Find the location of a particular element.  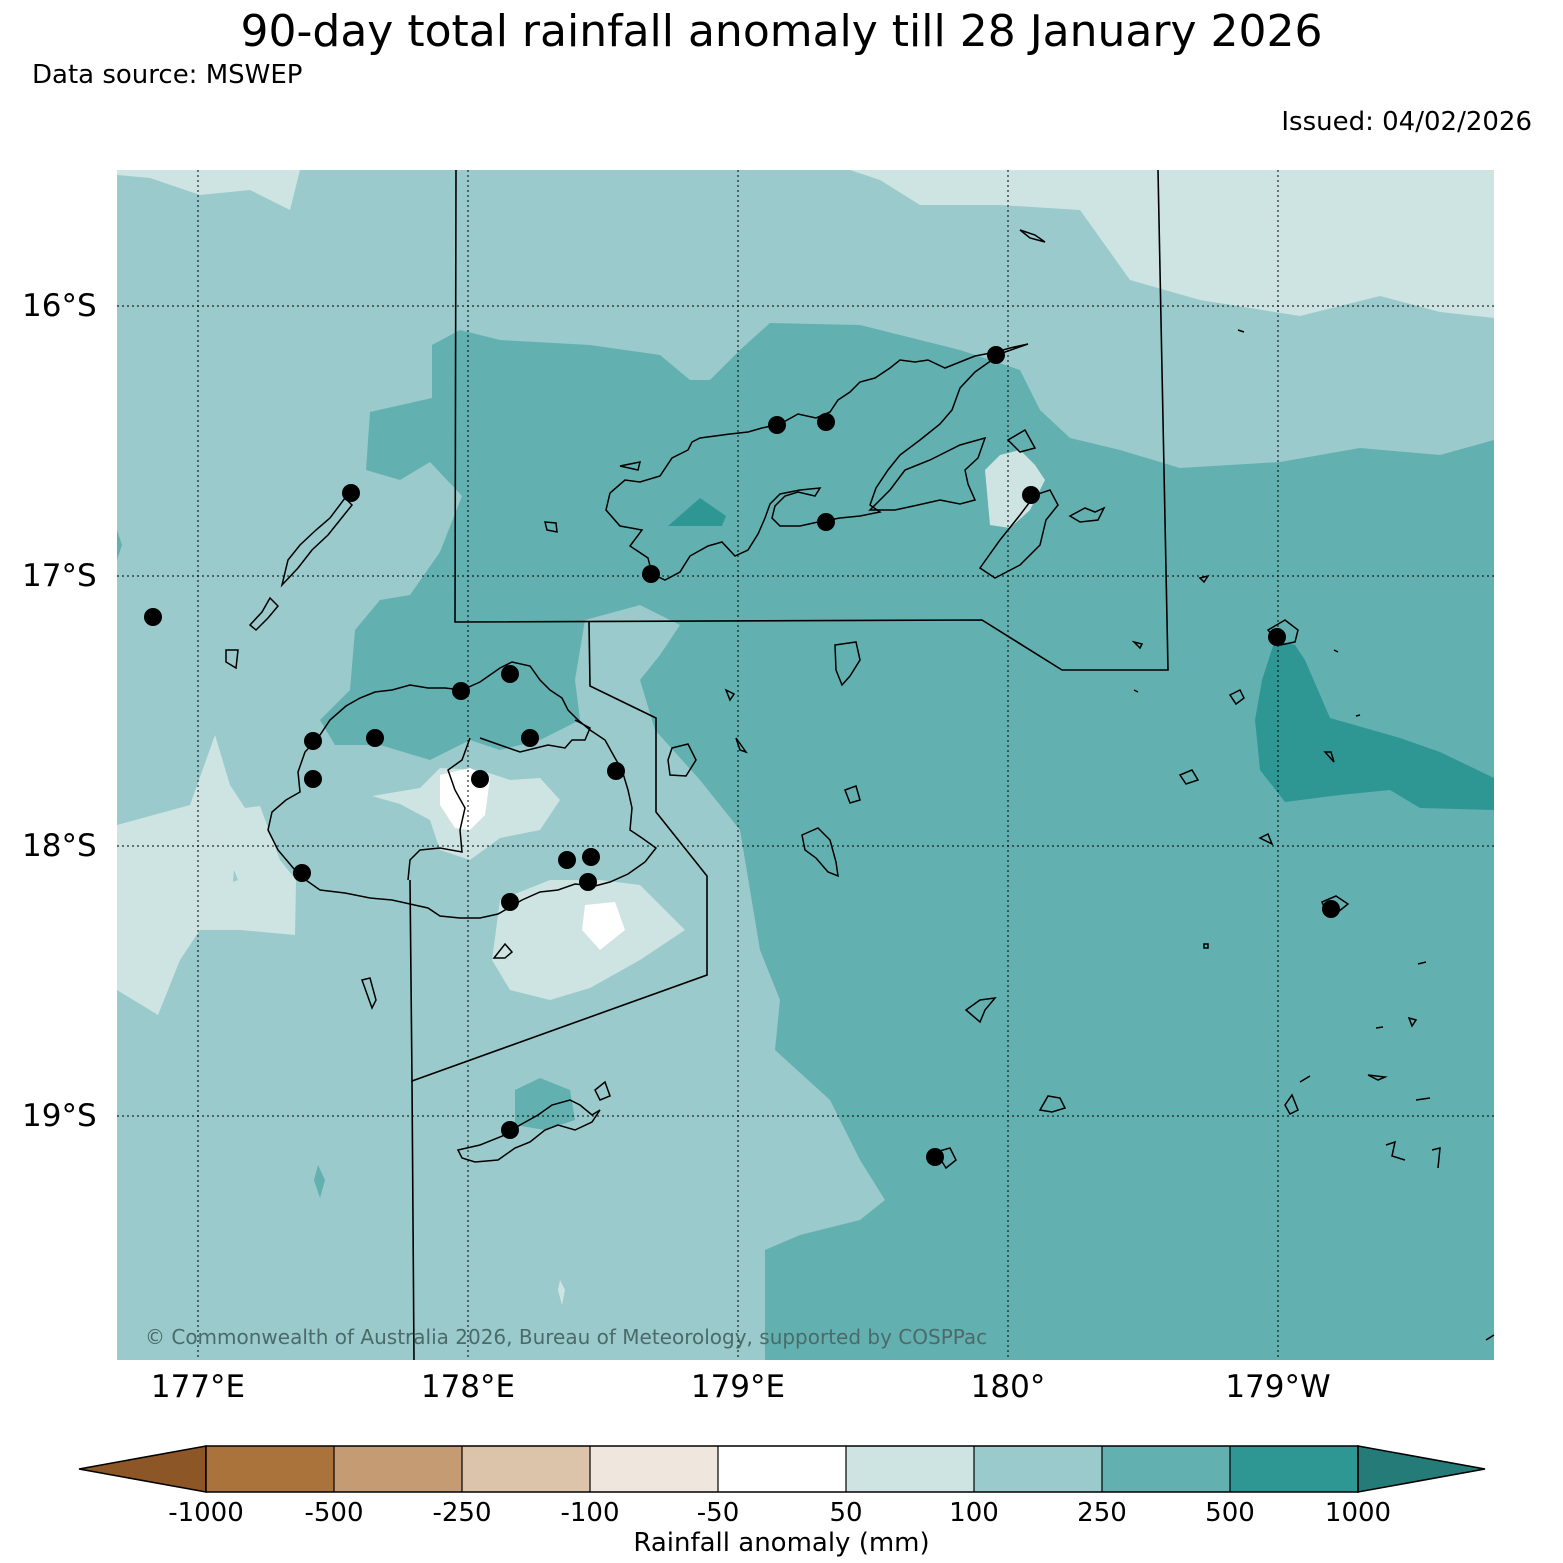

colorbar-tick: 500 is located at coordinates (1230, 1513).